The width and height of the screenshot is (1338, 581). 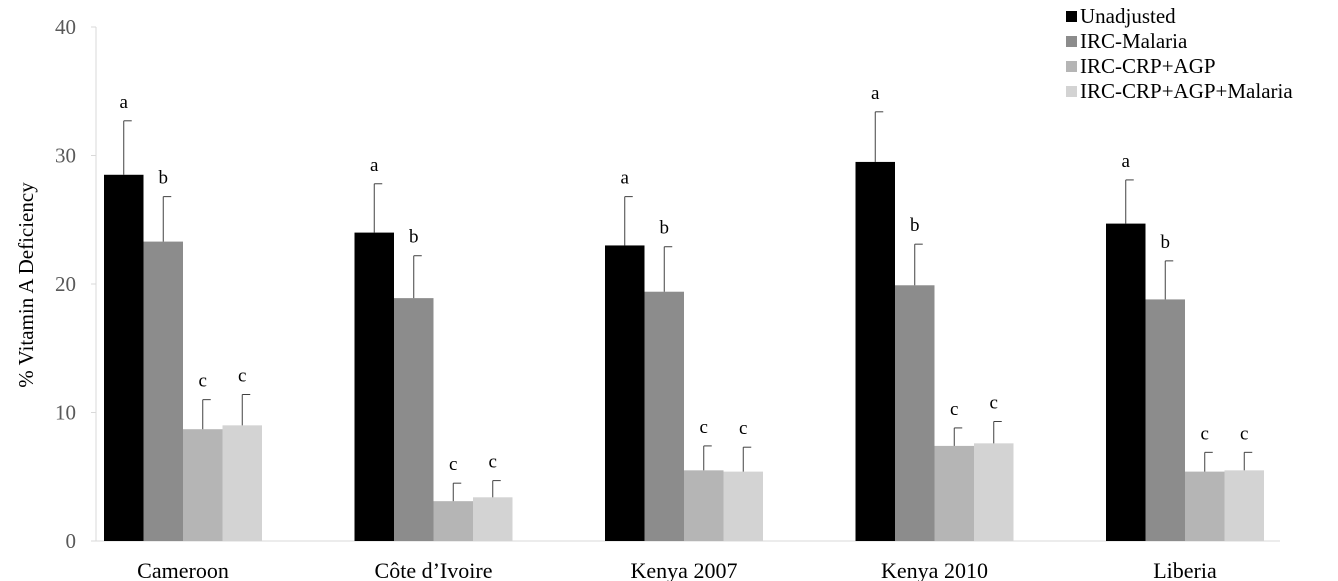 I want to click on y-tick-labels: 0 10 20 30 40, so click(x=75, y=284).